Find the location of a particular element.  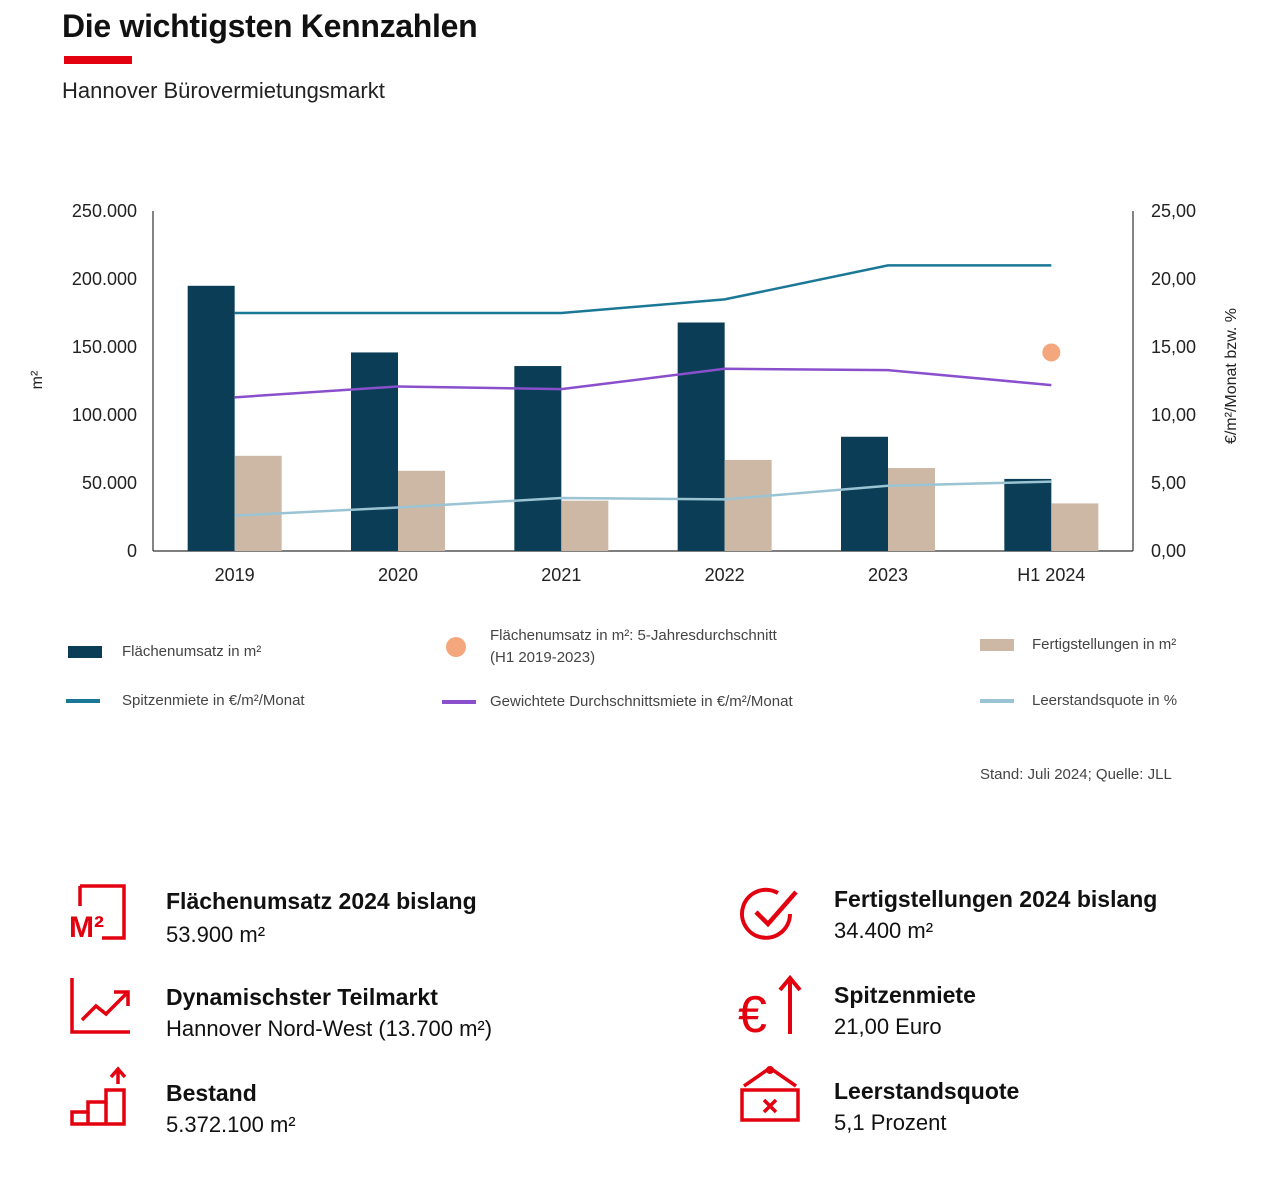

kpi-value-leerstand: 5,1 Prozent is located at coordinates (890, 1122).